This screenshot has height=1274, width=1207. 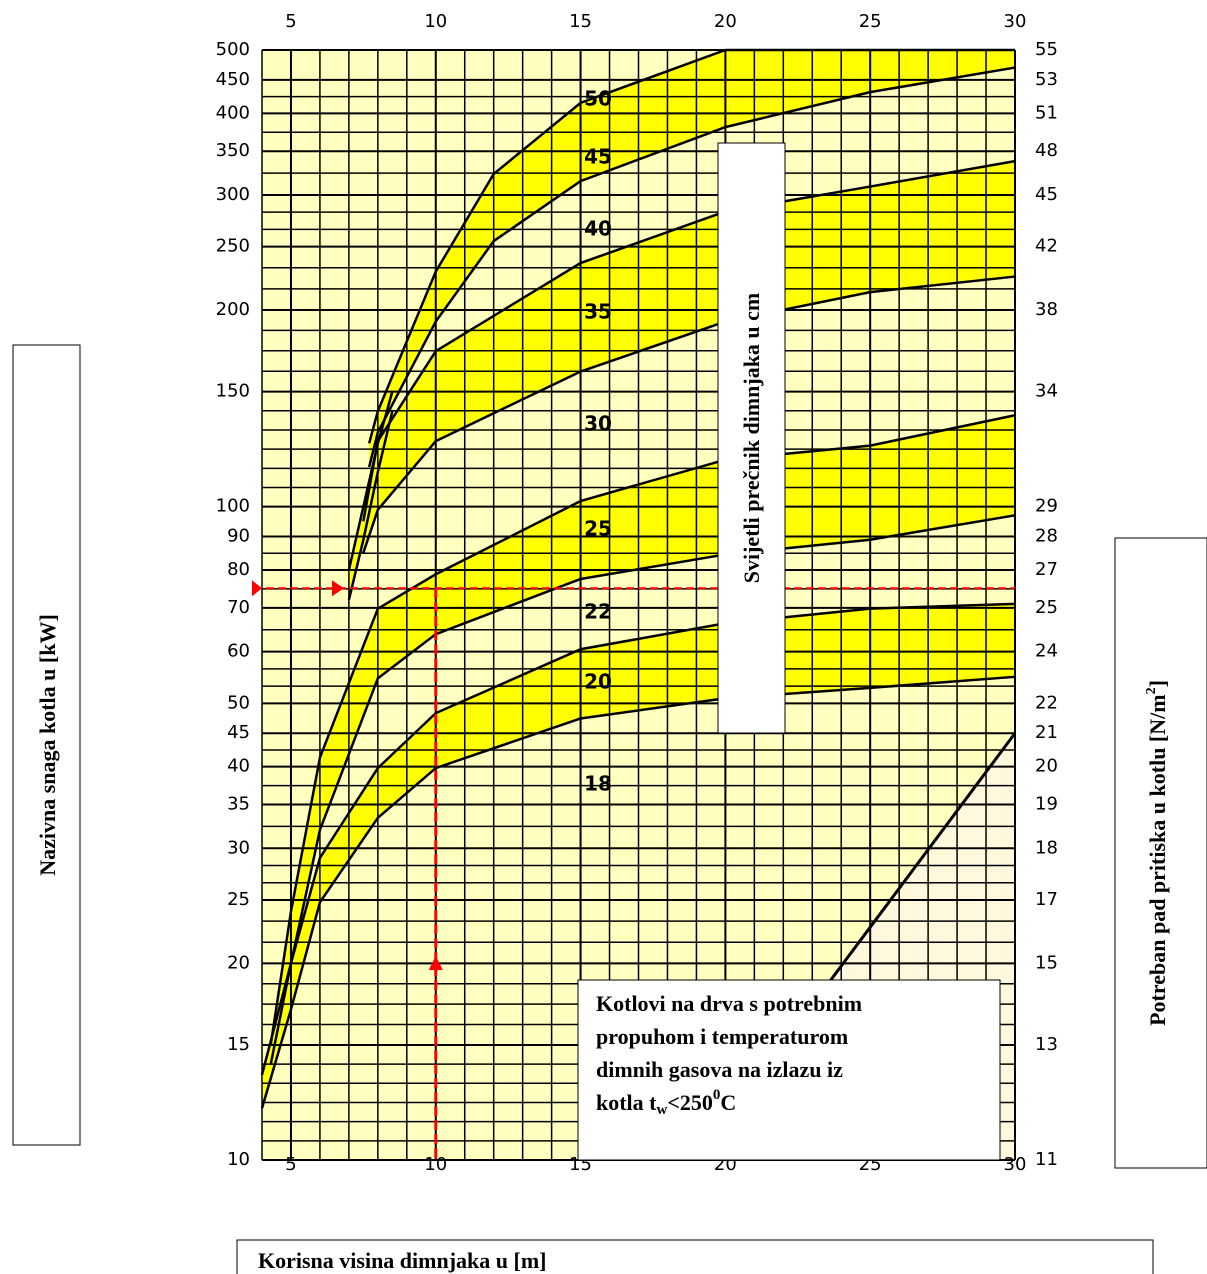 I want to click on y-tick-label: 150, so click(x=233, y=391).